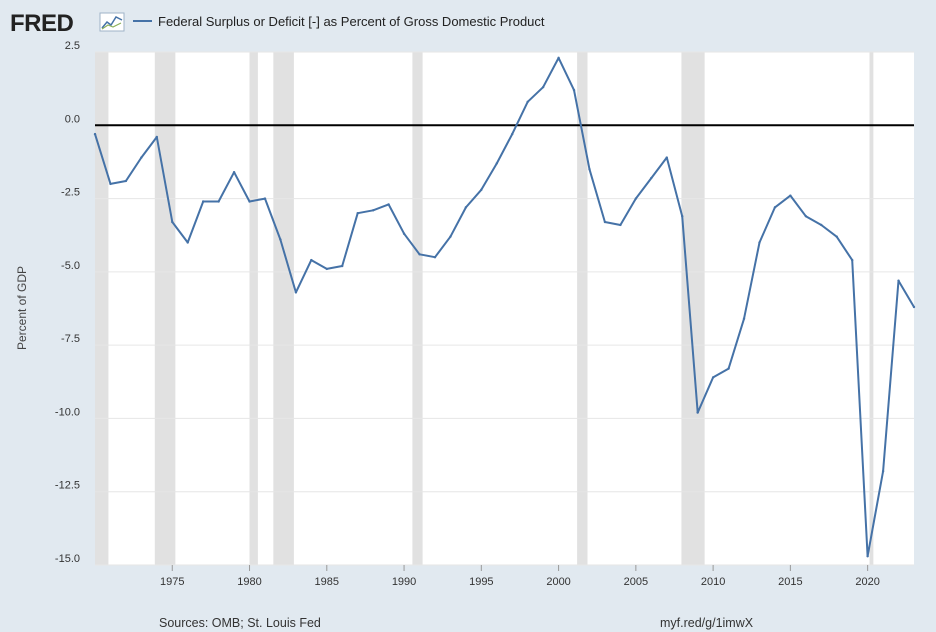  Describe the element at coordinates (636, 582) in the screenshot. I see `x-tick-label: 2005` at that location.